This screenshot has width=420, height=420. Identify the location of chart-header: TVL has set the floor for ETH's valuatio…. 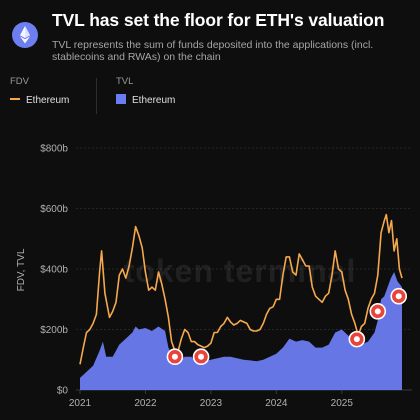
(211, 38).